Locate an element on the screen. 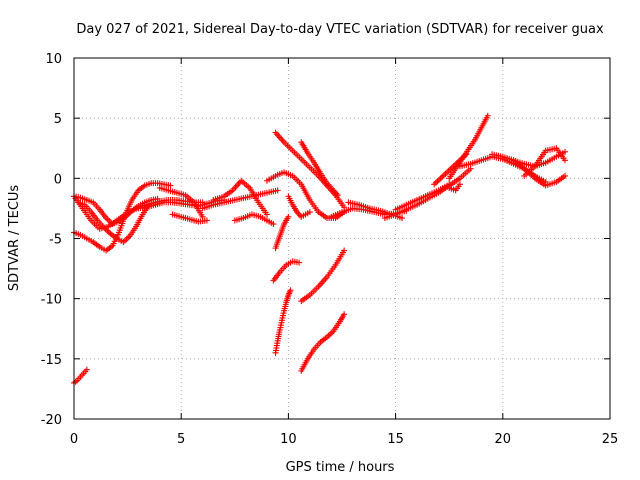 This screenshot has width=640, height=480. x-tick-label: 15 is located at coordinates (395, 439).